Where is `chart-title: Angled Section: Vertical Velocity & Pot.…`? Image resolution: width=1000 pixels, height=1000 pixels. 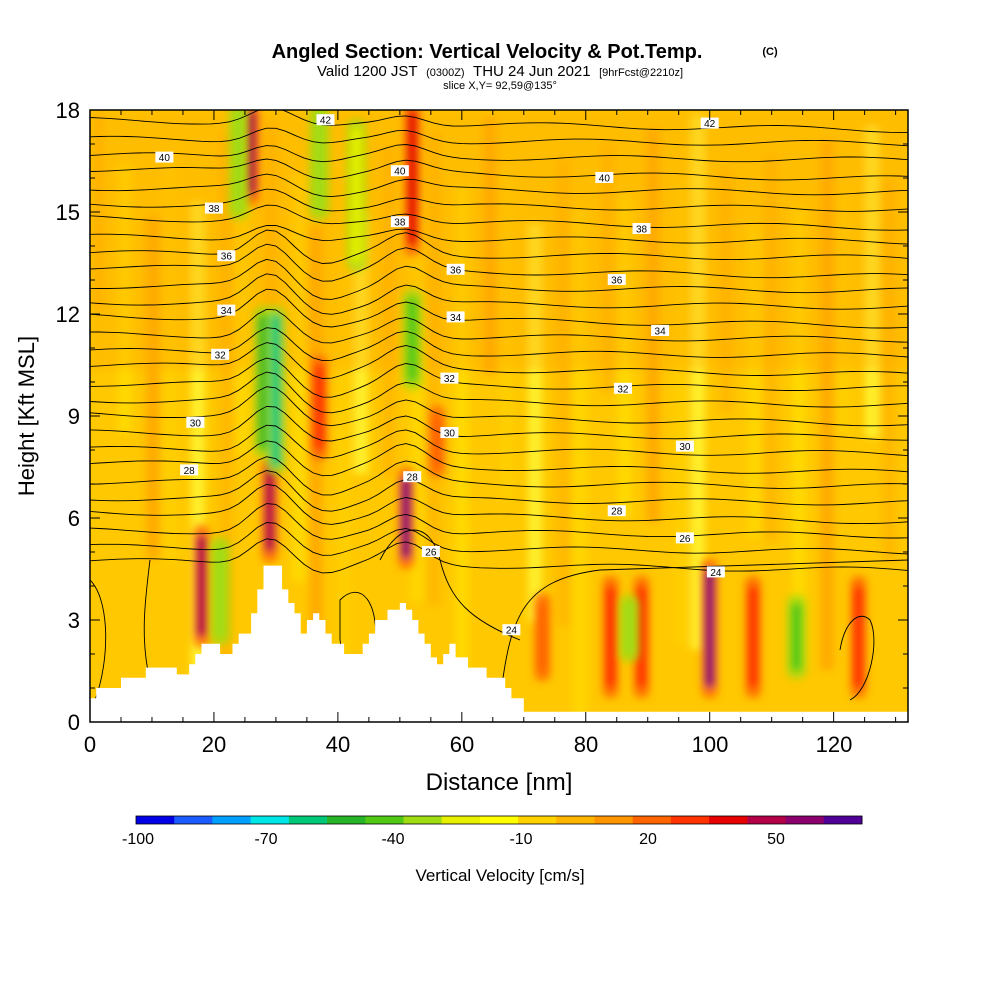
chart-title: Angled Section: Vertical Velocity & Pot.… is located at coordinates (487, 52).